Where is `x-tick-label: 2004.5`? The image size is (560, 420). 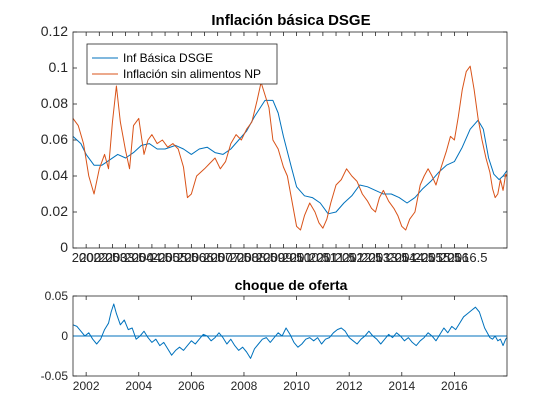 x-tick-label: 2004.5 is located at coordinates (152, 257).